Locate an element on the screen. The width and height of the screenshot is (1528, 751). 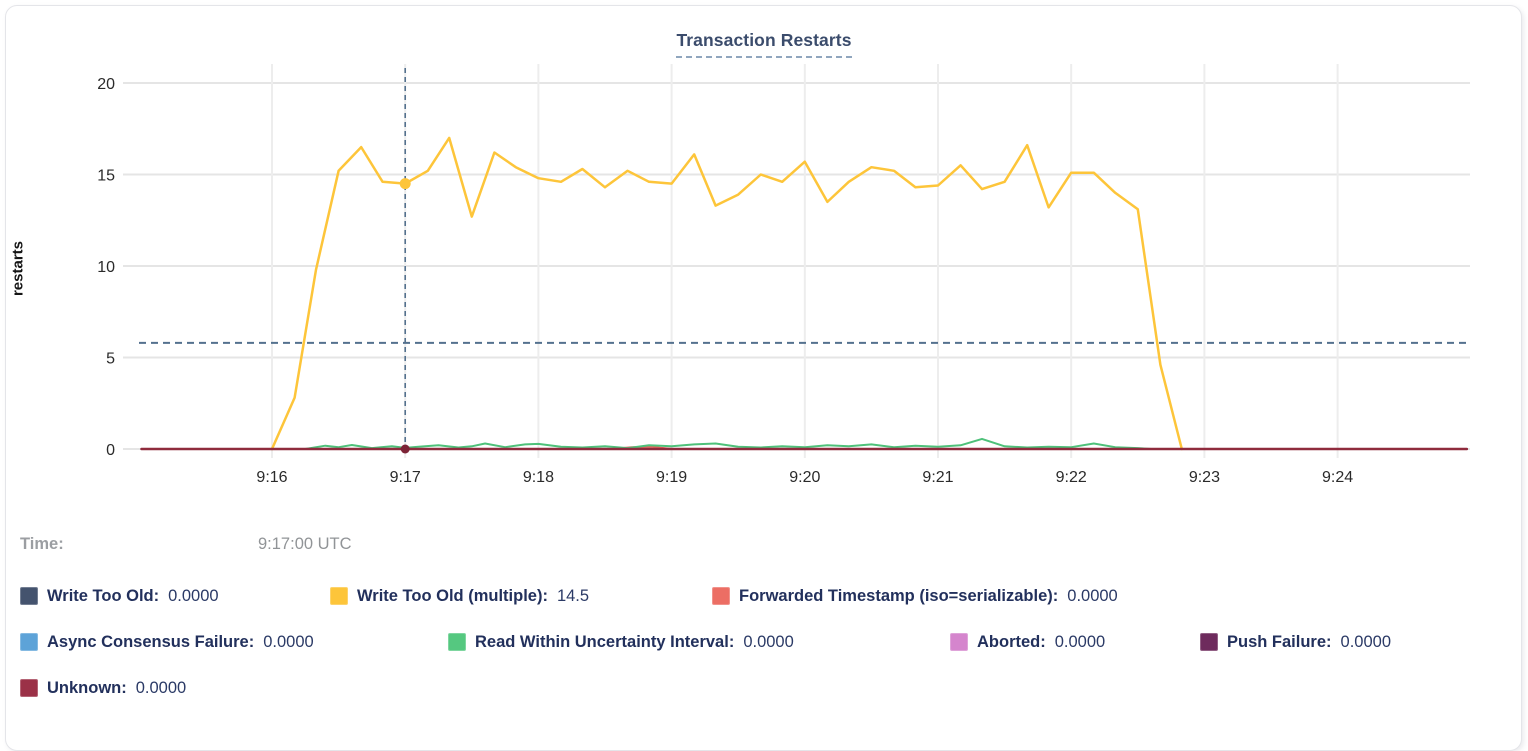
time-value: 9:17:00 UTC is located at coordinates (305, 544).